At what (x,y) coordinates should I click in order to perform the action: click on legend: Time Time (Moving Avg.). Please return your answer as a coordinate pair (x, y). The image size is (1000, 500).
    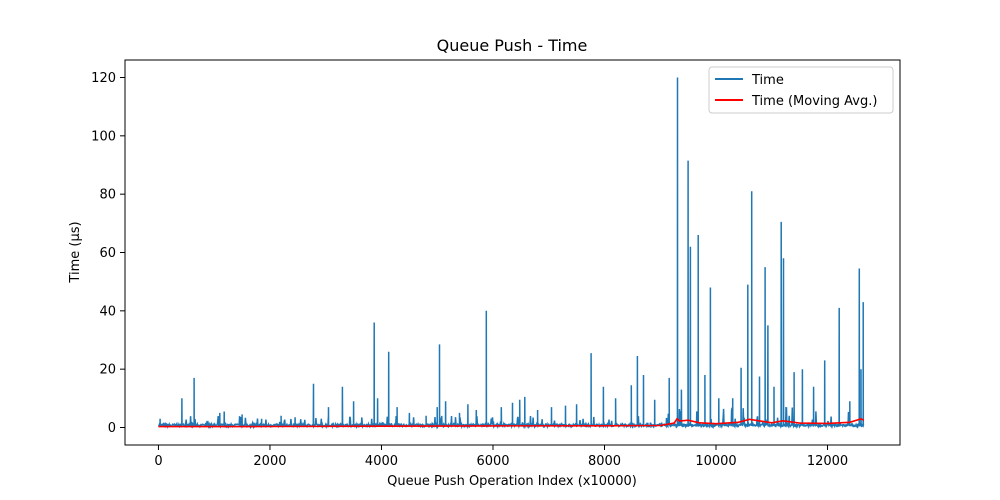
    Looking at the image, I should click on (801, 90).